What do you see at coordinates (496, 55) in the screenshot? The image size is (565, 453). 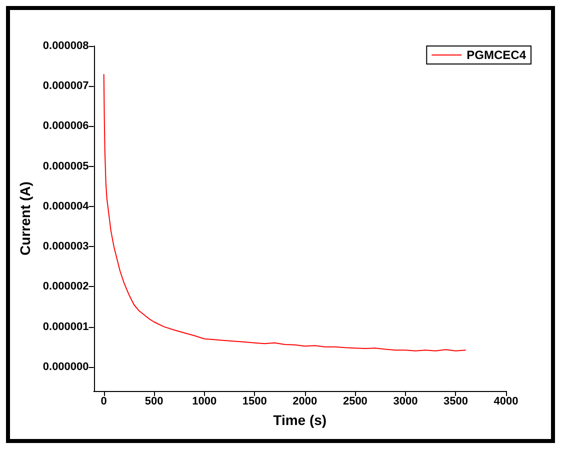 I see `legend-label: PGMCEC4` at bounding box center [496, 55].